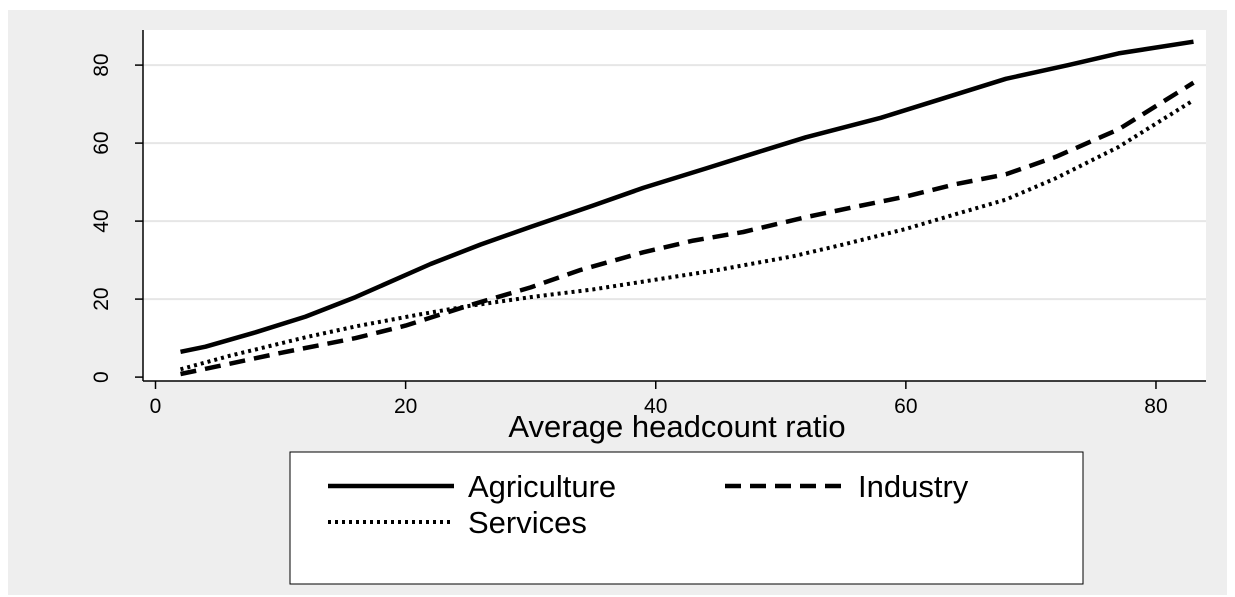  I want to click on legend-label-services: Services, so click(527, 522).